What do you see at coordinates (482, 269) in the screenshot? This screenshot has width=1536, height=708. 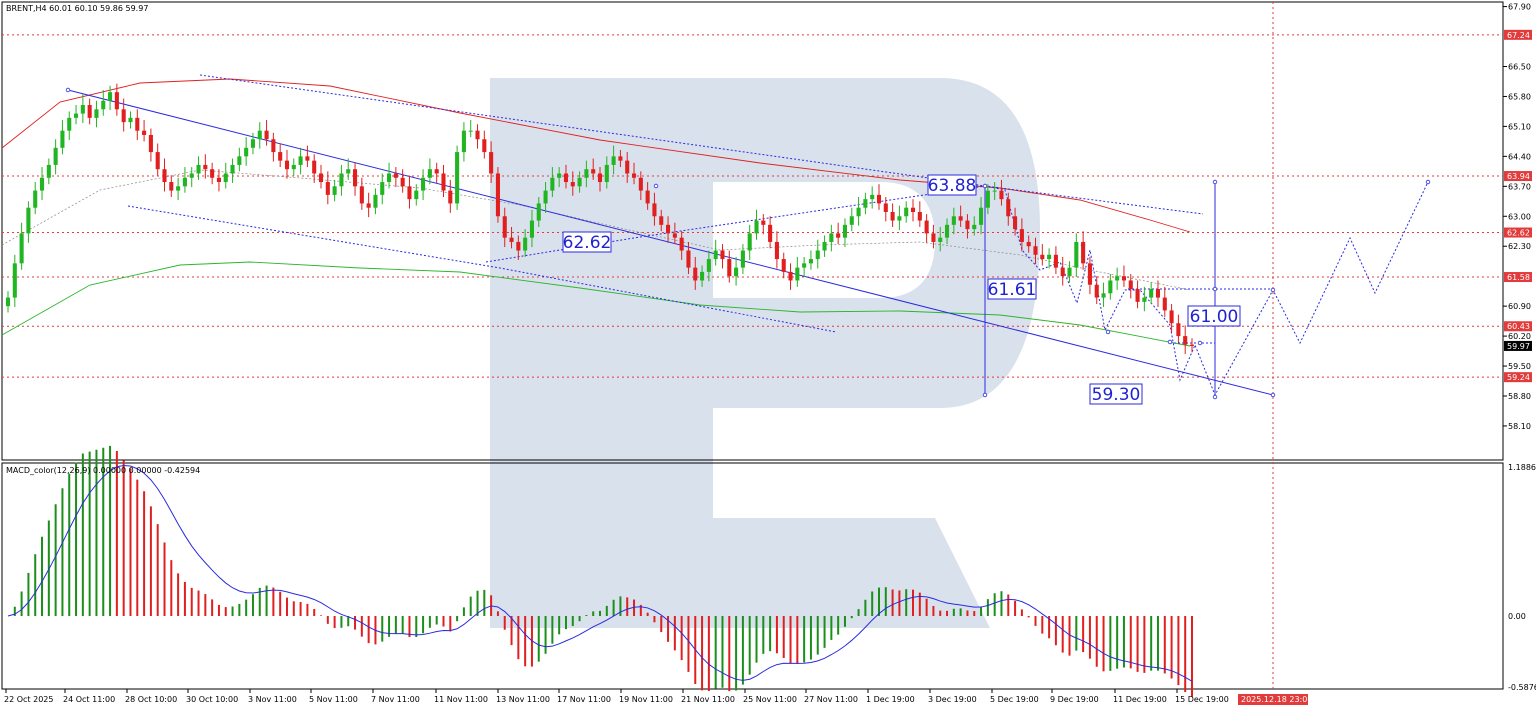 I see `lower-channel` at bounding box center [482, 269].